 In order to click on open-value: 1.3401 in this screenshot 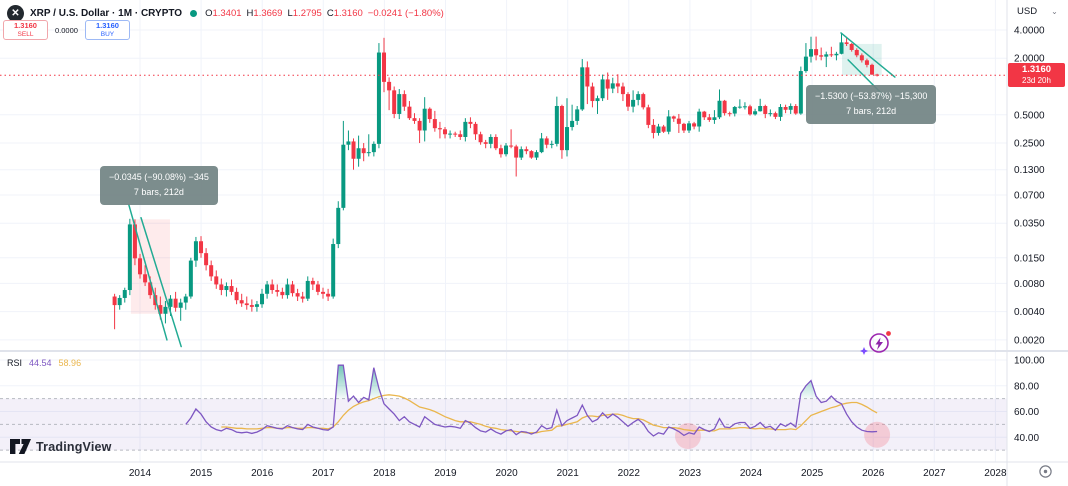, I will do `click(227, 13)`.